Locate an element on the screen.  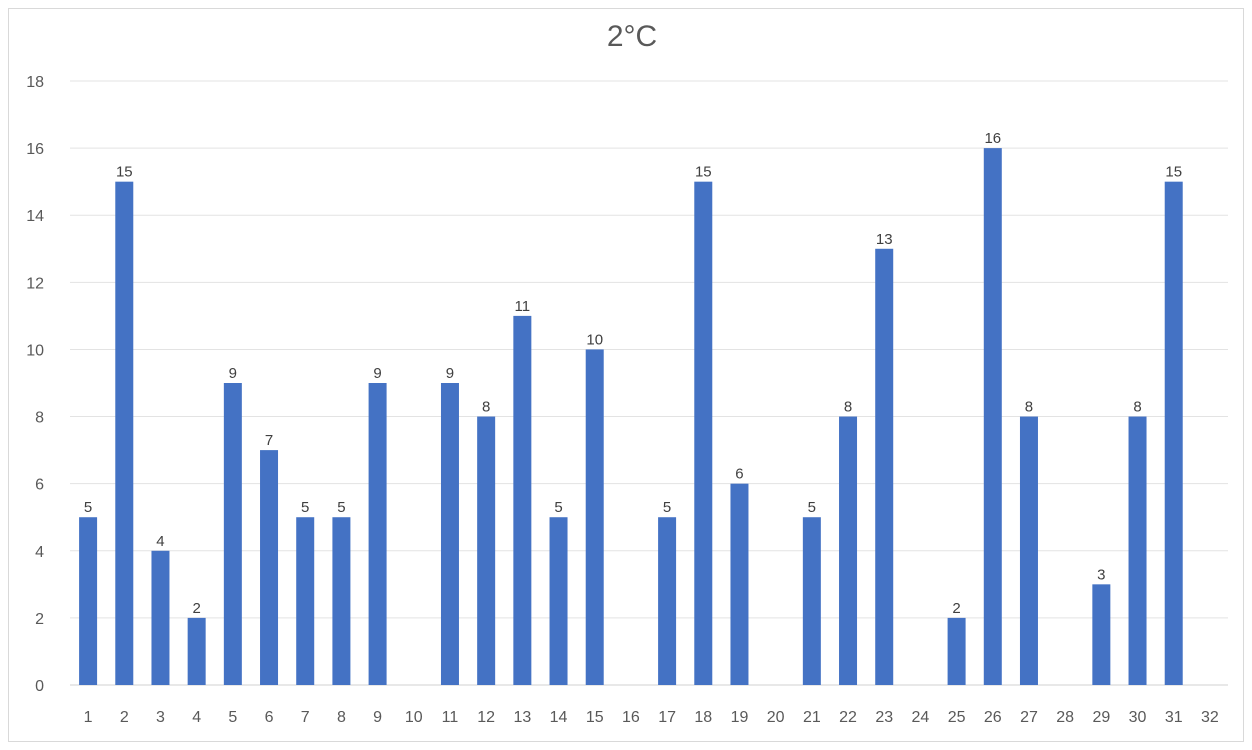
x-tick-label: 15 is located at coordinates (595, 717).